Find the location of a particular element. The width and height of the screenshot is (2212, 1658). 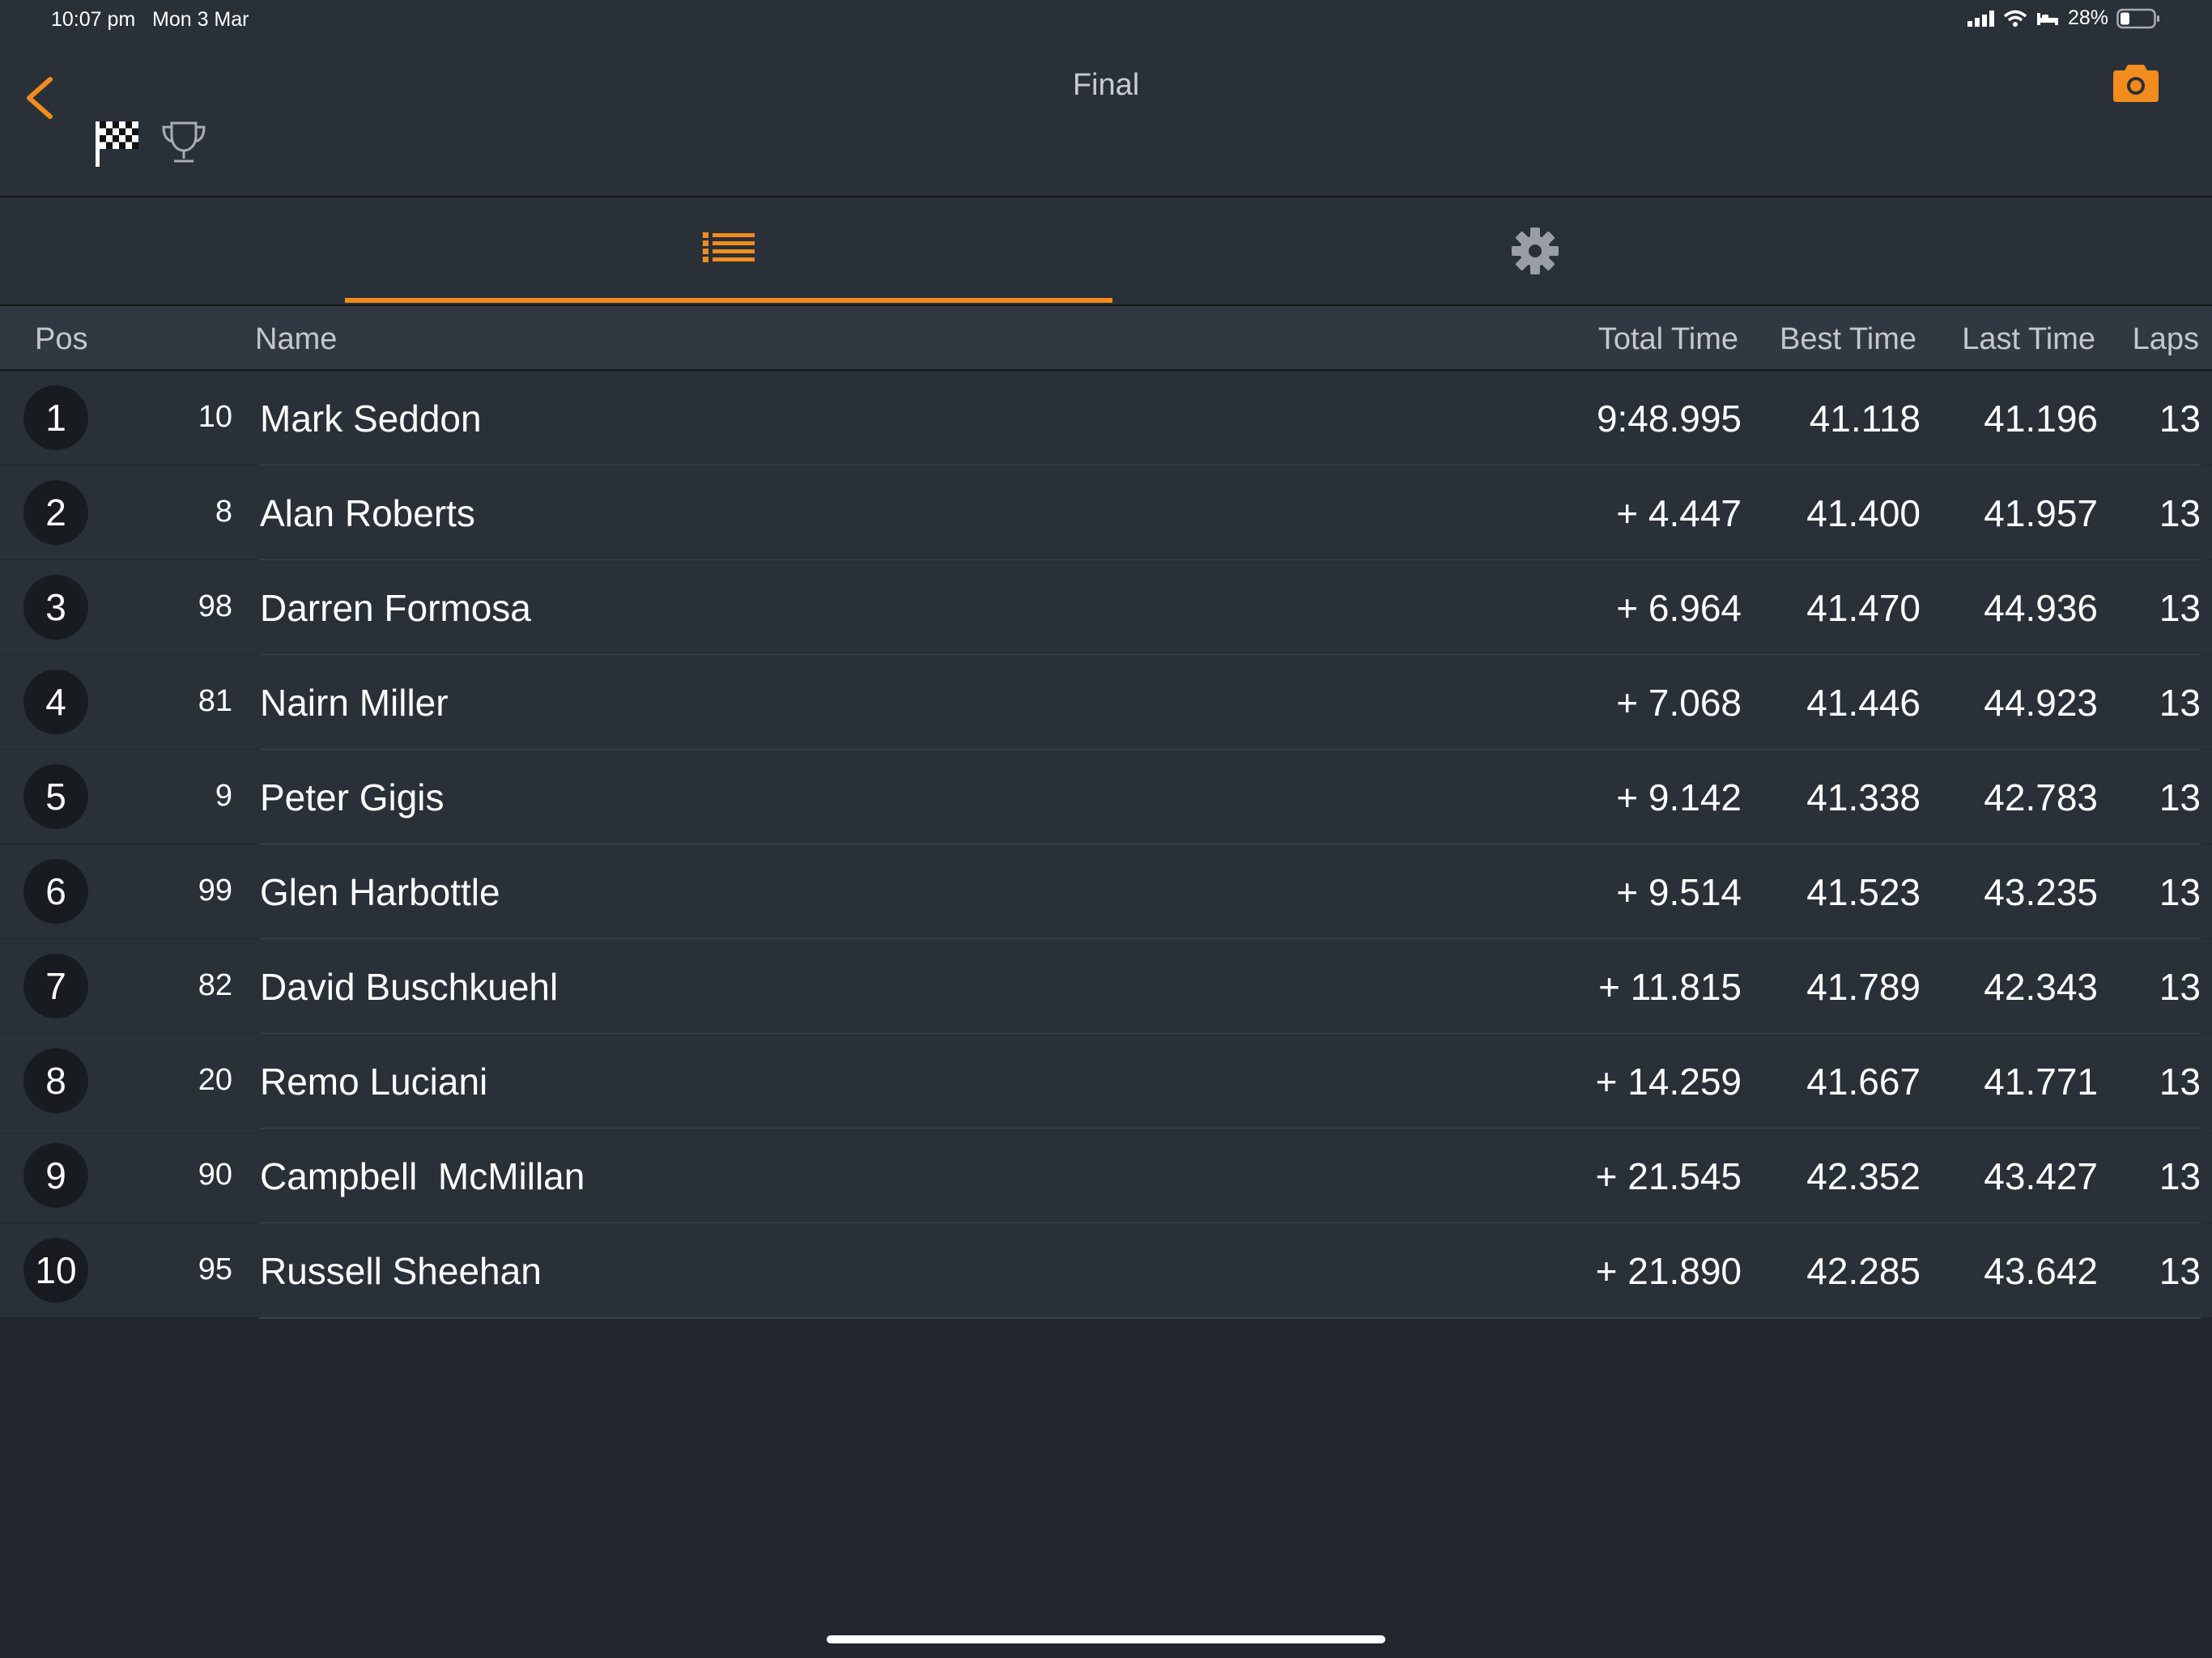

driver-name: Alan Roberts is located at coordinates (368, 513).